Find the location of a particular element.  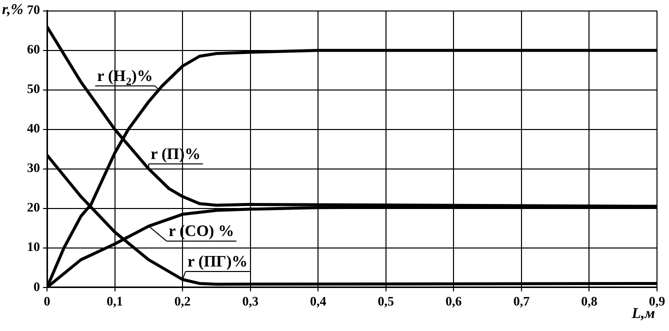

x-tick-label: 0,1 is located at coordinates (114, 301).